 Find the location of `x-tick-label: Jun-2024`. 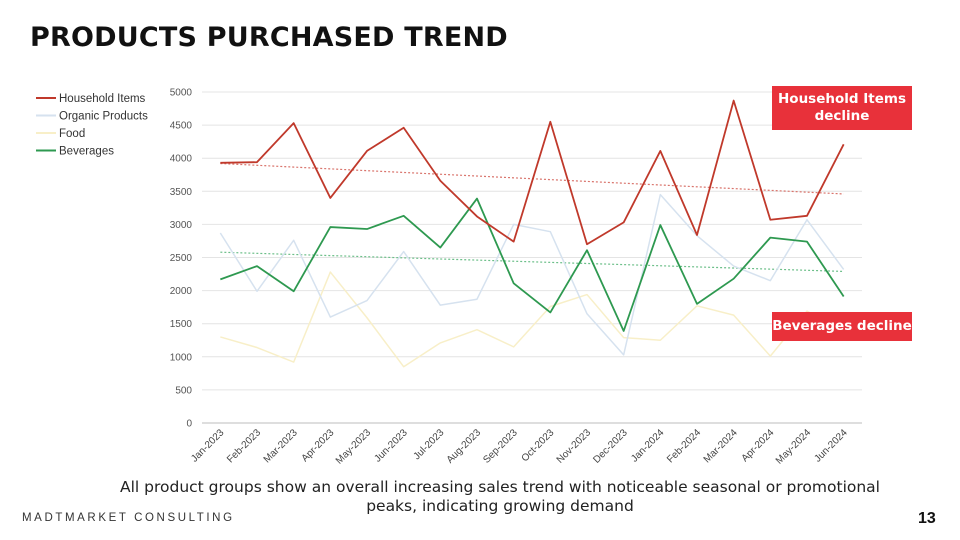

x-tick-label: Jun-2024 is located at coordinates (832, 446).